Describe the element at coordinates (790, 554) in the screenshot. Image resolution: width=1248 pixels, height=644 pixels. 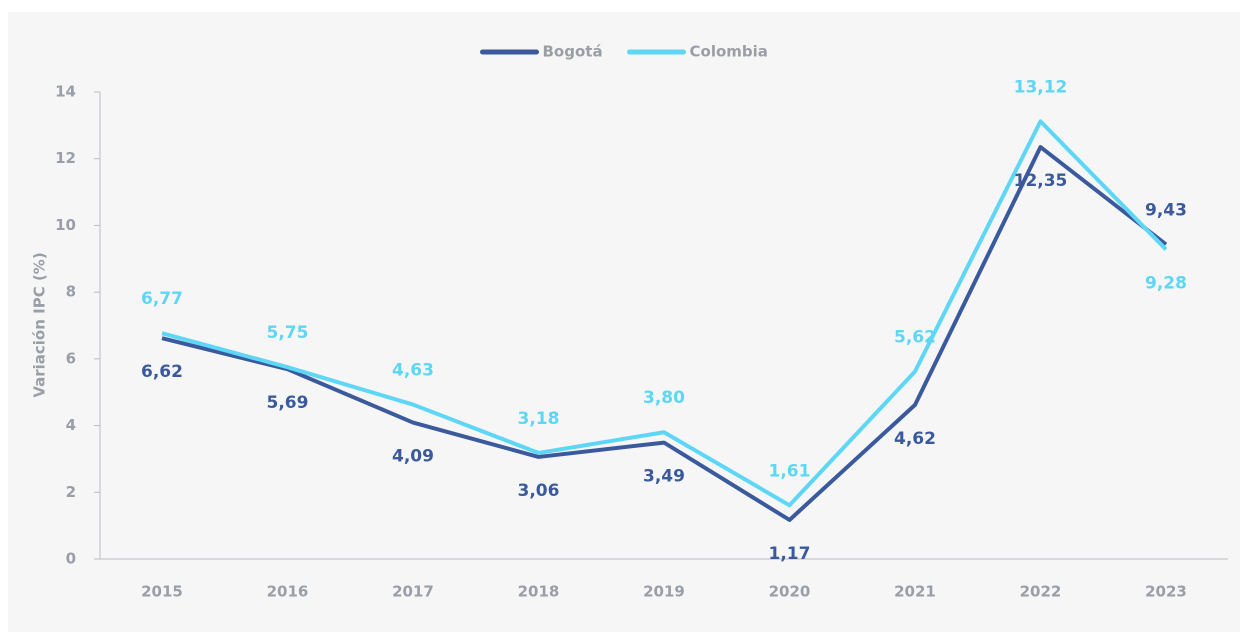
I see `data-label: 1,17` at that location.